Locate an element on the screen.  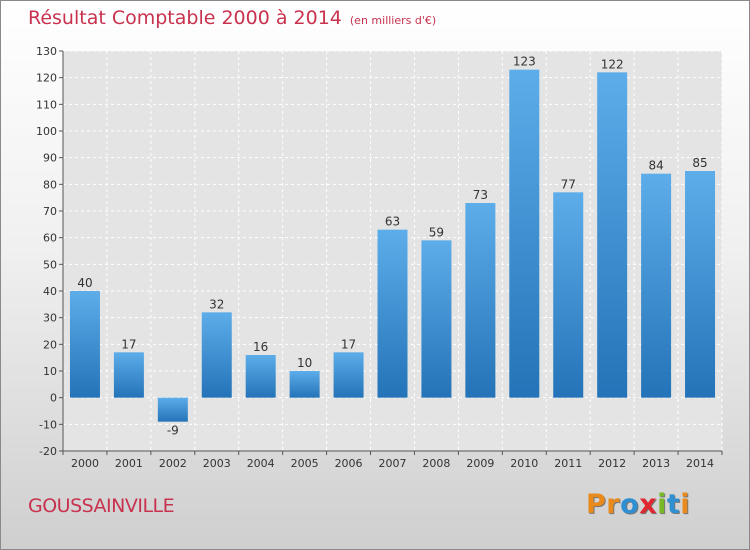
x-tick-label: 2000 is located at coordinates (85, 463).